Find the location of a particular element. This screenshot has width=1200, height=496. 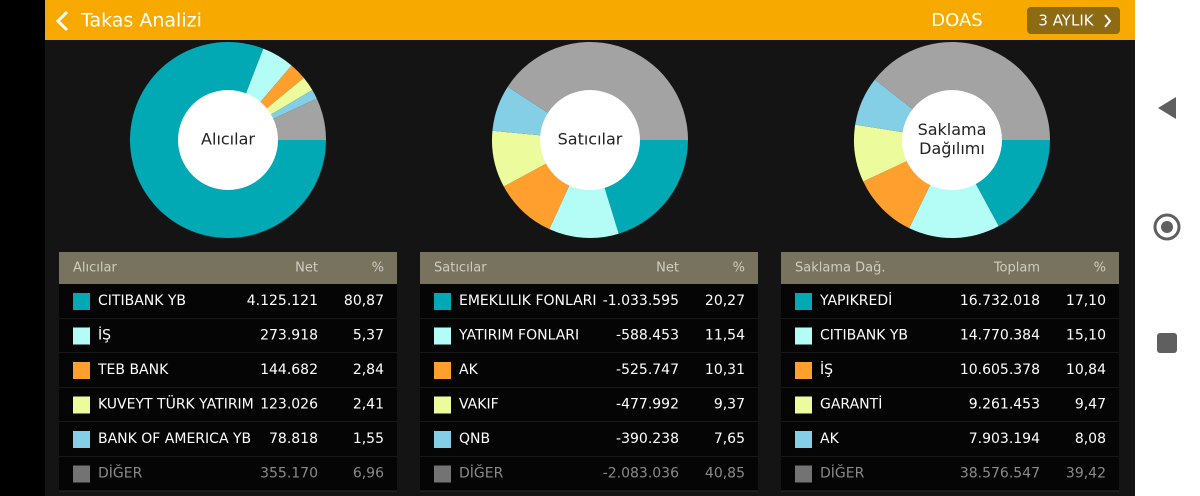

donut-center-label: Dağılımı is located at coordinates (952, 148).